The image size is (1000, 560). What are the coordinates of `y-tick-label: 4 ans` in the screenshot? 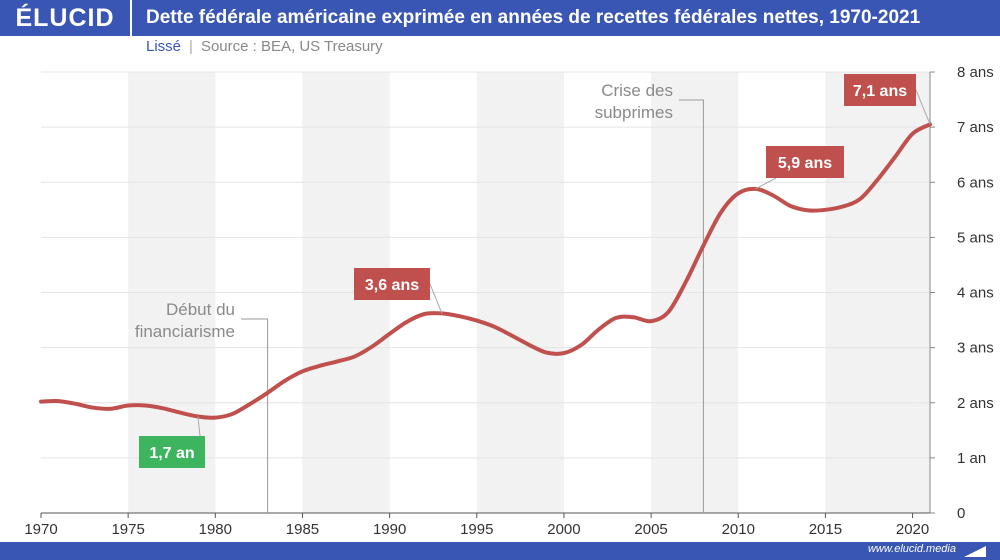 It's located at (975, 293).